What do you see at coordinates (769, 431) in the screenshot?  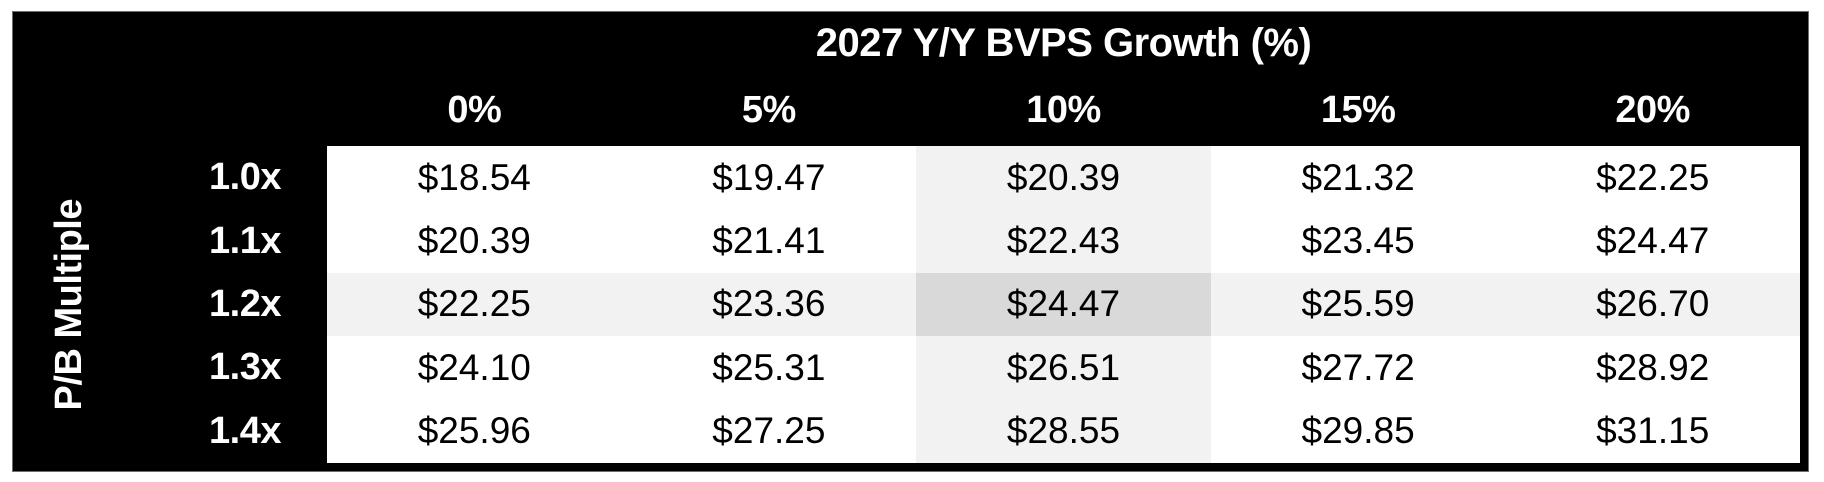 I see `table-cell: $27.25` at bounding box center [769, 431].